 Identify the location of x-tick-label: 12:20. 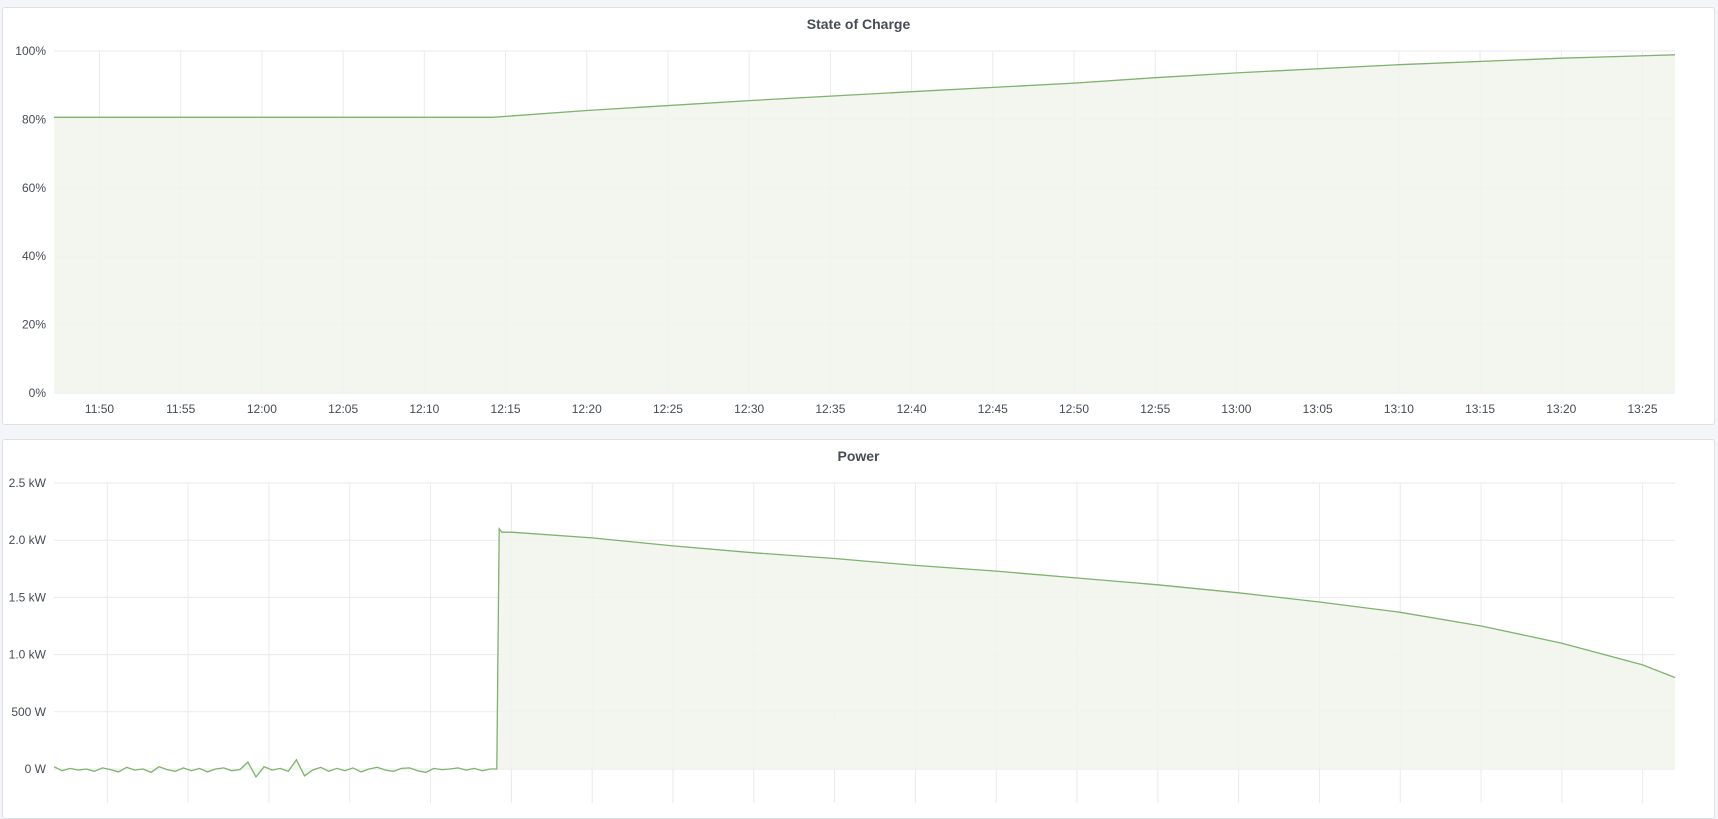
(587, 409).